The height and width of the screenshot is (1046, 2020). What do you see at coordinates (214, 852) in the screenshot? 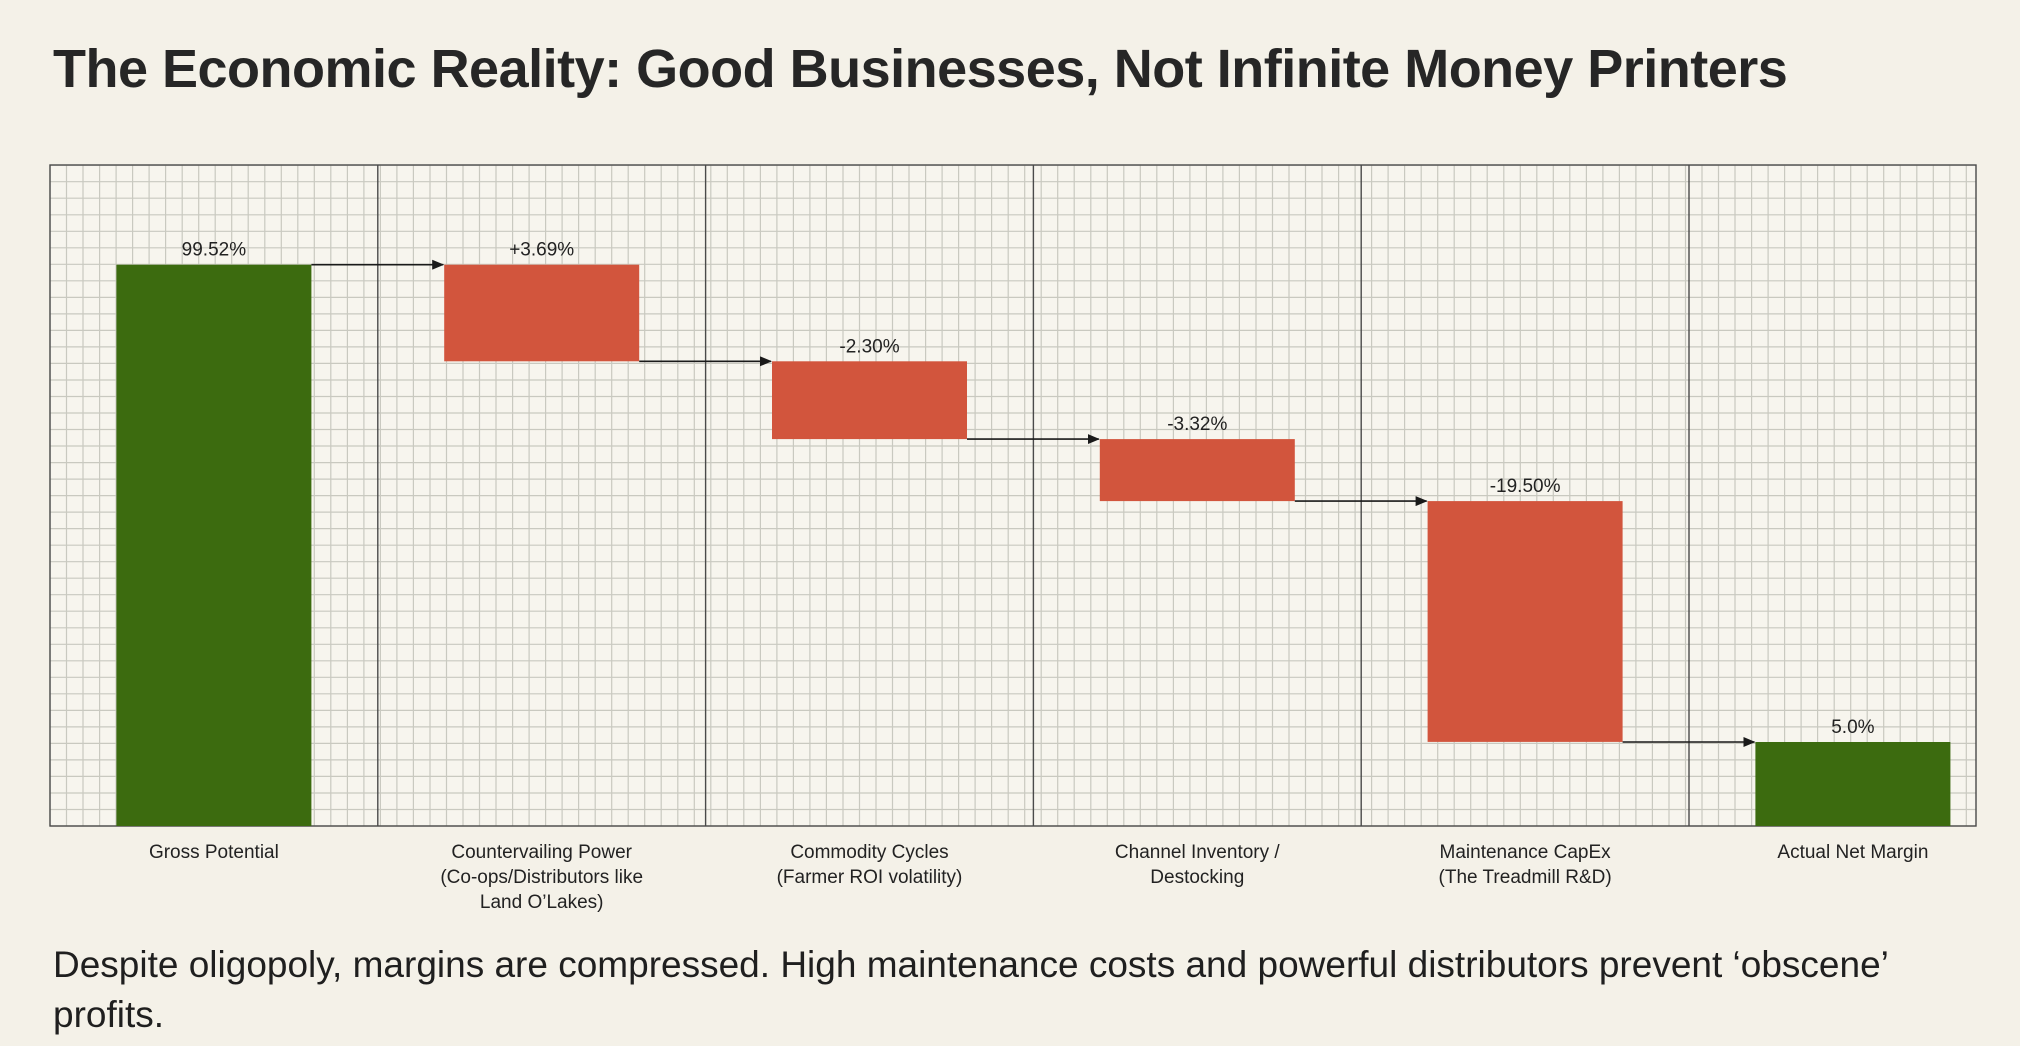
I see `category-label: Gross Potential` at bounding box center [214, 852].